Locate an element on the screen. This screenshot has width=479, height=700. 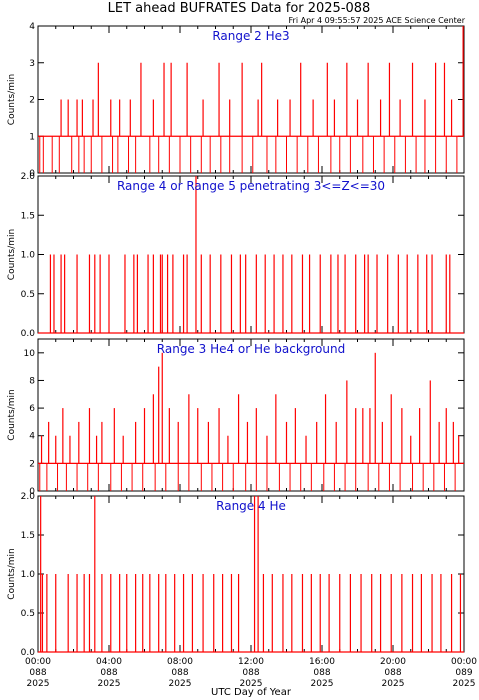
panel-1-y-tick-label: 1 is located at coordinates (32, 137).